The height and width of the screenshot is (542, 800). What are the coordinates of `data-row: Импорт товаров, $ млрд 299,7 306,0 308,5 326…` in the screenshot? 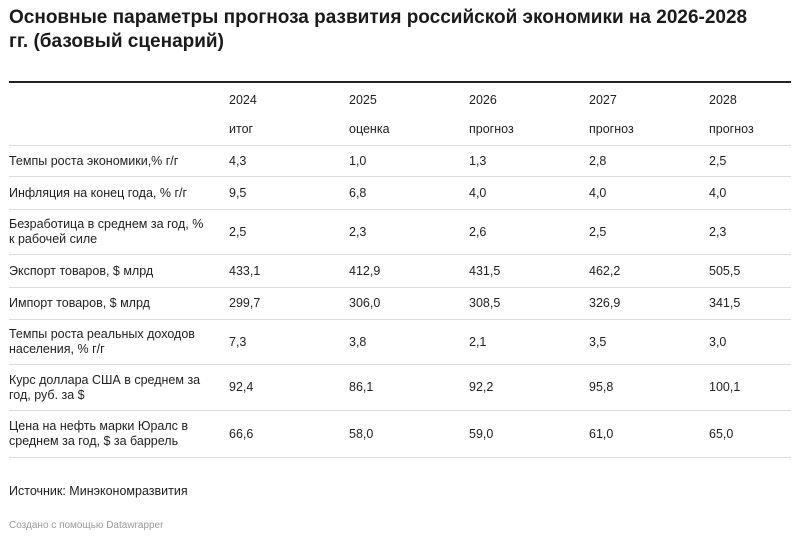 It's located at (400, 304).